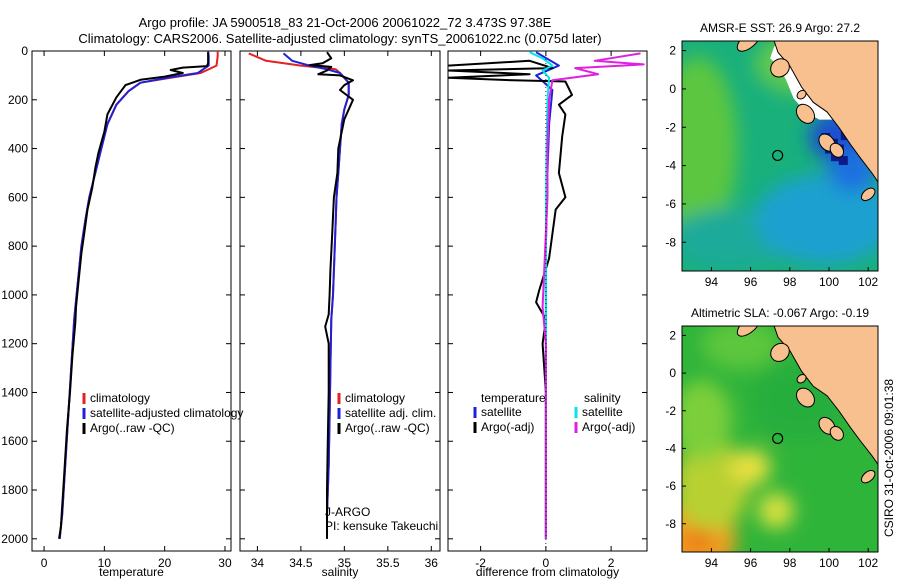 The image size is (900, 580). What do you see at coordinates (387, 428) in the screenshot?
I see `salinity-legend-2-label: Argo(..raw -QC)` at bounding box center [387, 428].